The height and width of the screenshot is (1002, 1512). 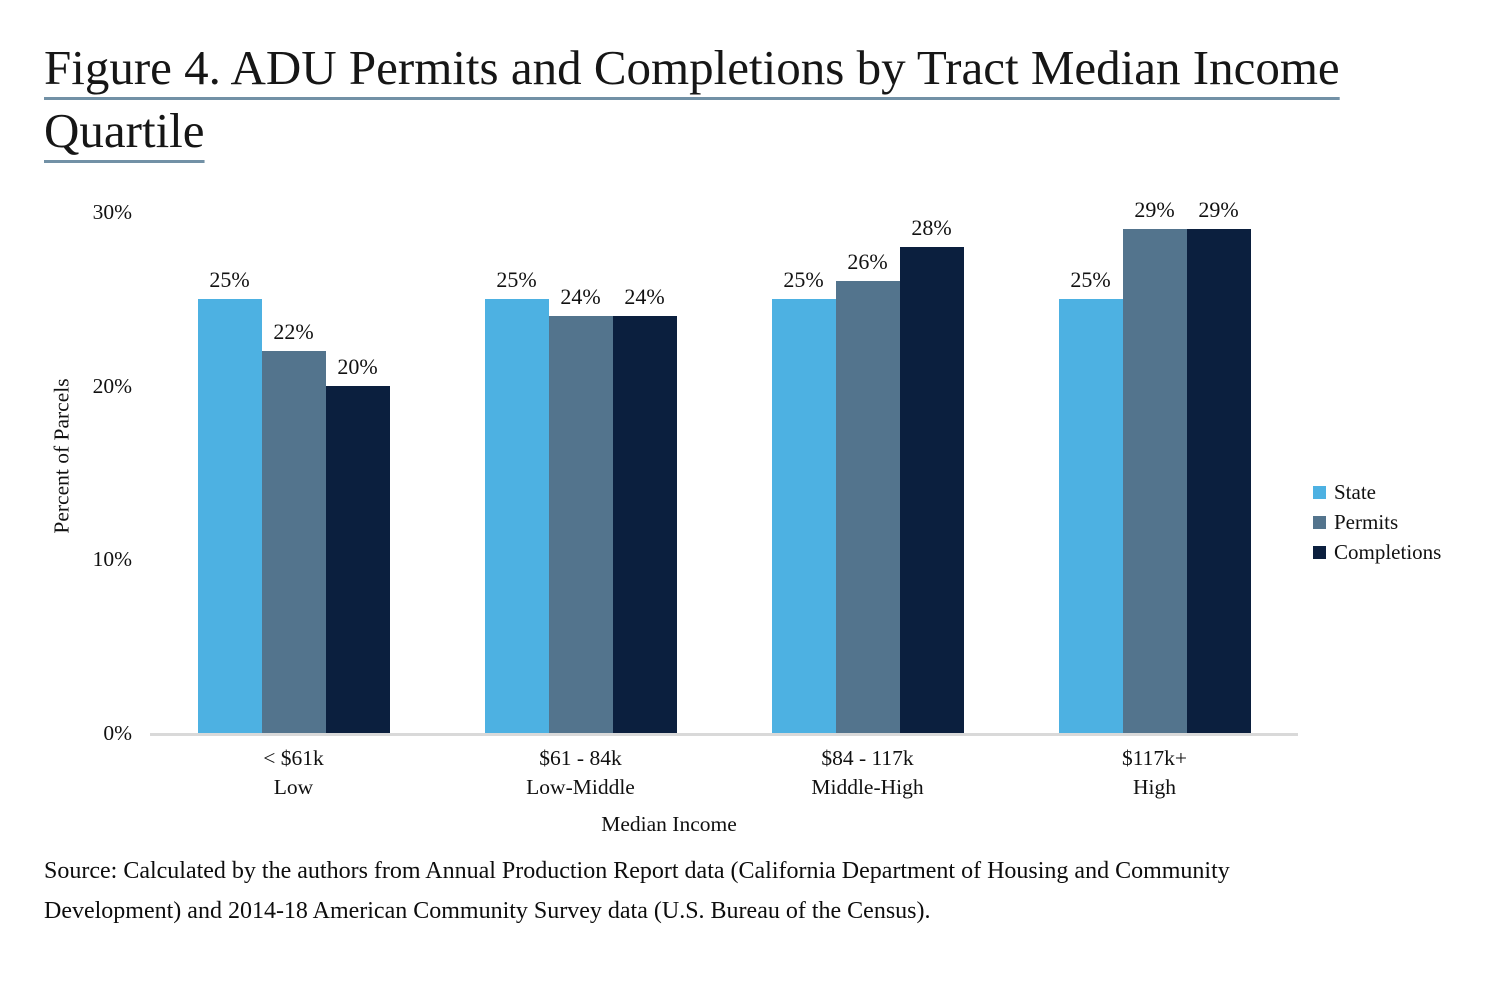 I want to click on legend-item-permits: Permits, so click(x=1377, y=522).